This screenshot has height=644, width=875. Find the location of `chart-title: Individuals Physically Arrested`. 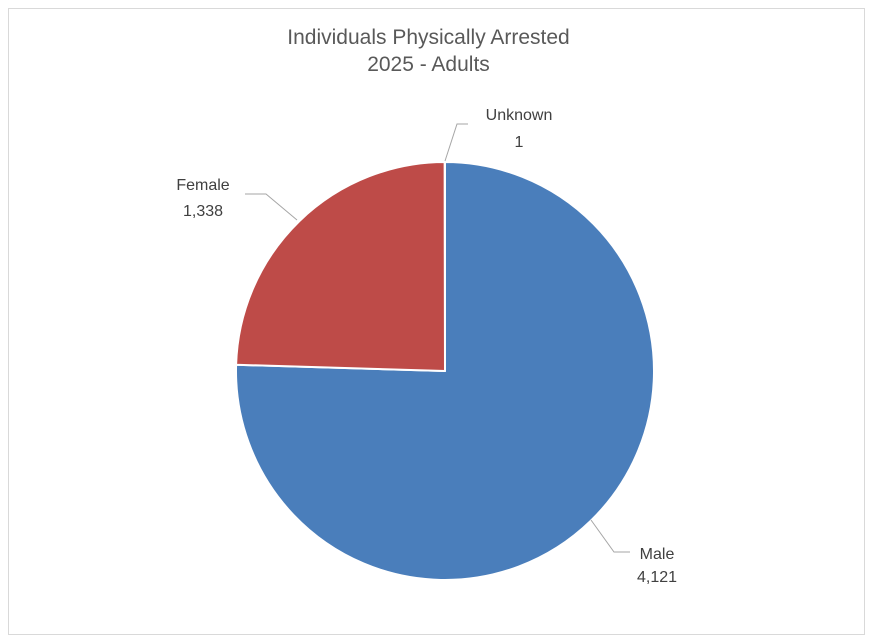

chart-title: Individuals Physically Arrested is located at coordinates (428, 37).